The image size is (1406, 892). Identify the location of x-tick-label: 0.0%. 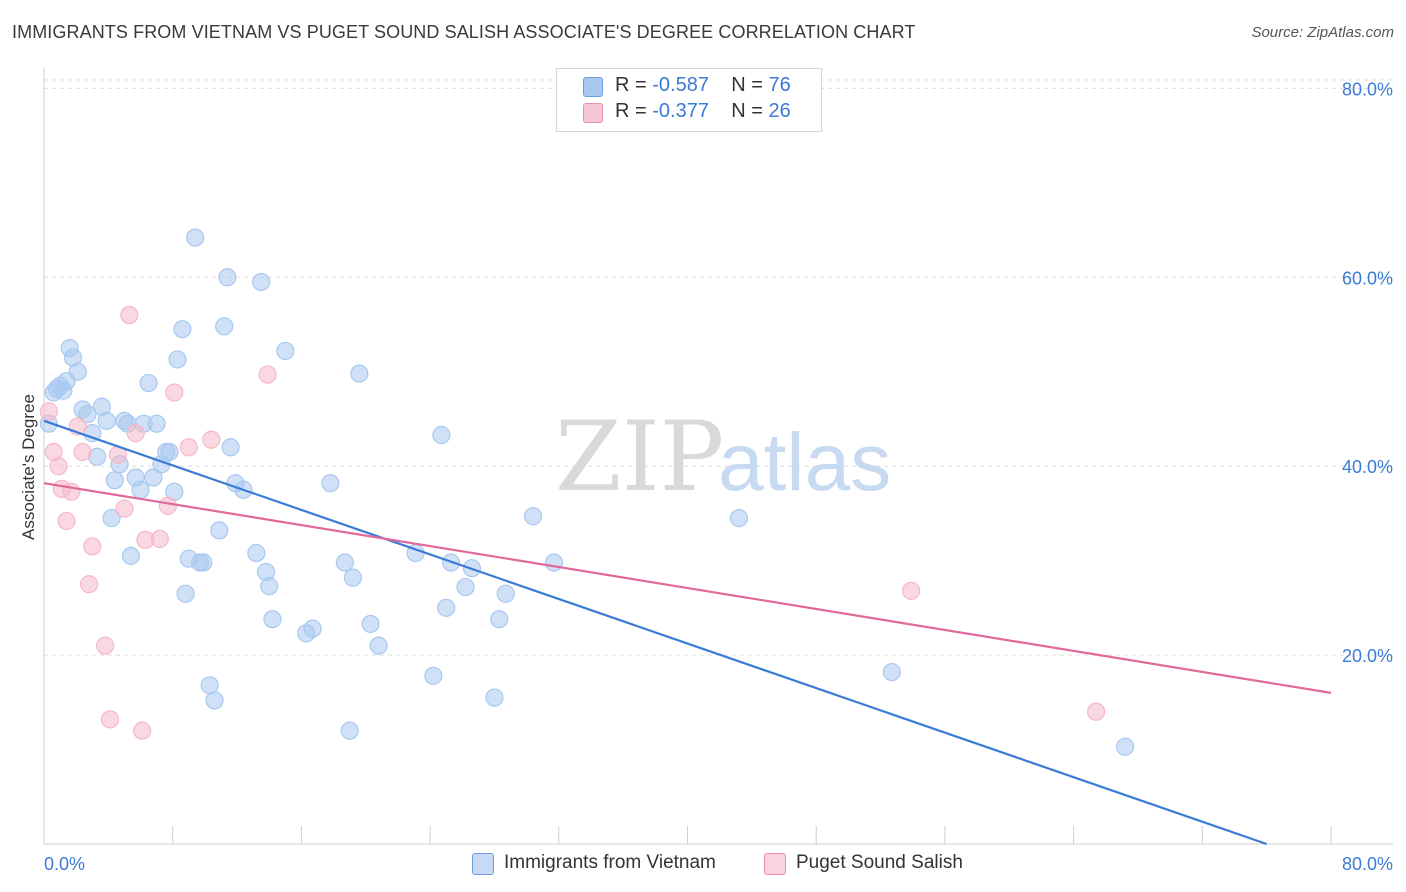
(64, 864).